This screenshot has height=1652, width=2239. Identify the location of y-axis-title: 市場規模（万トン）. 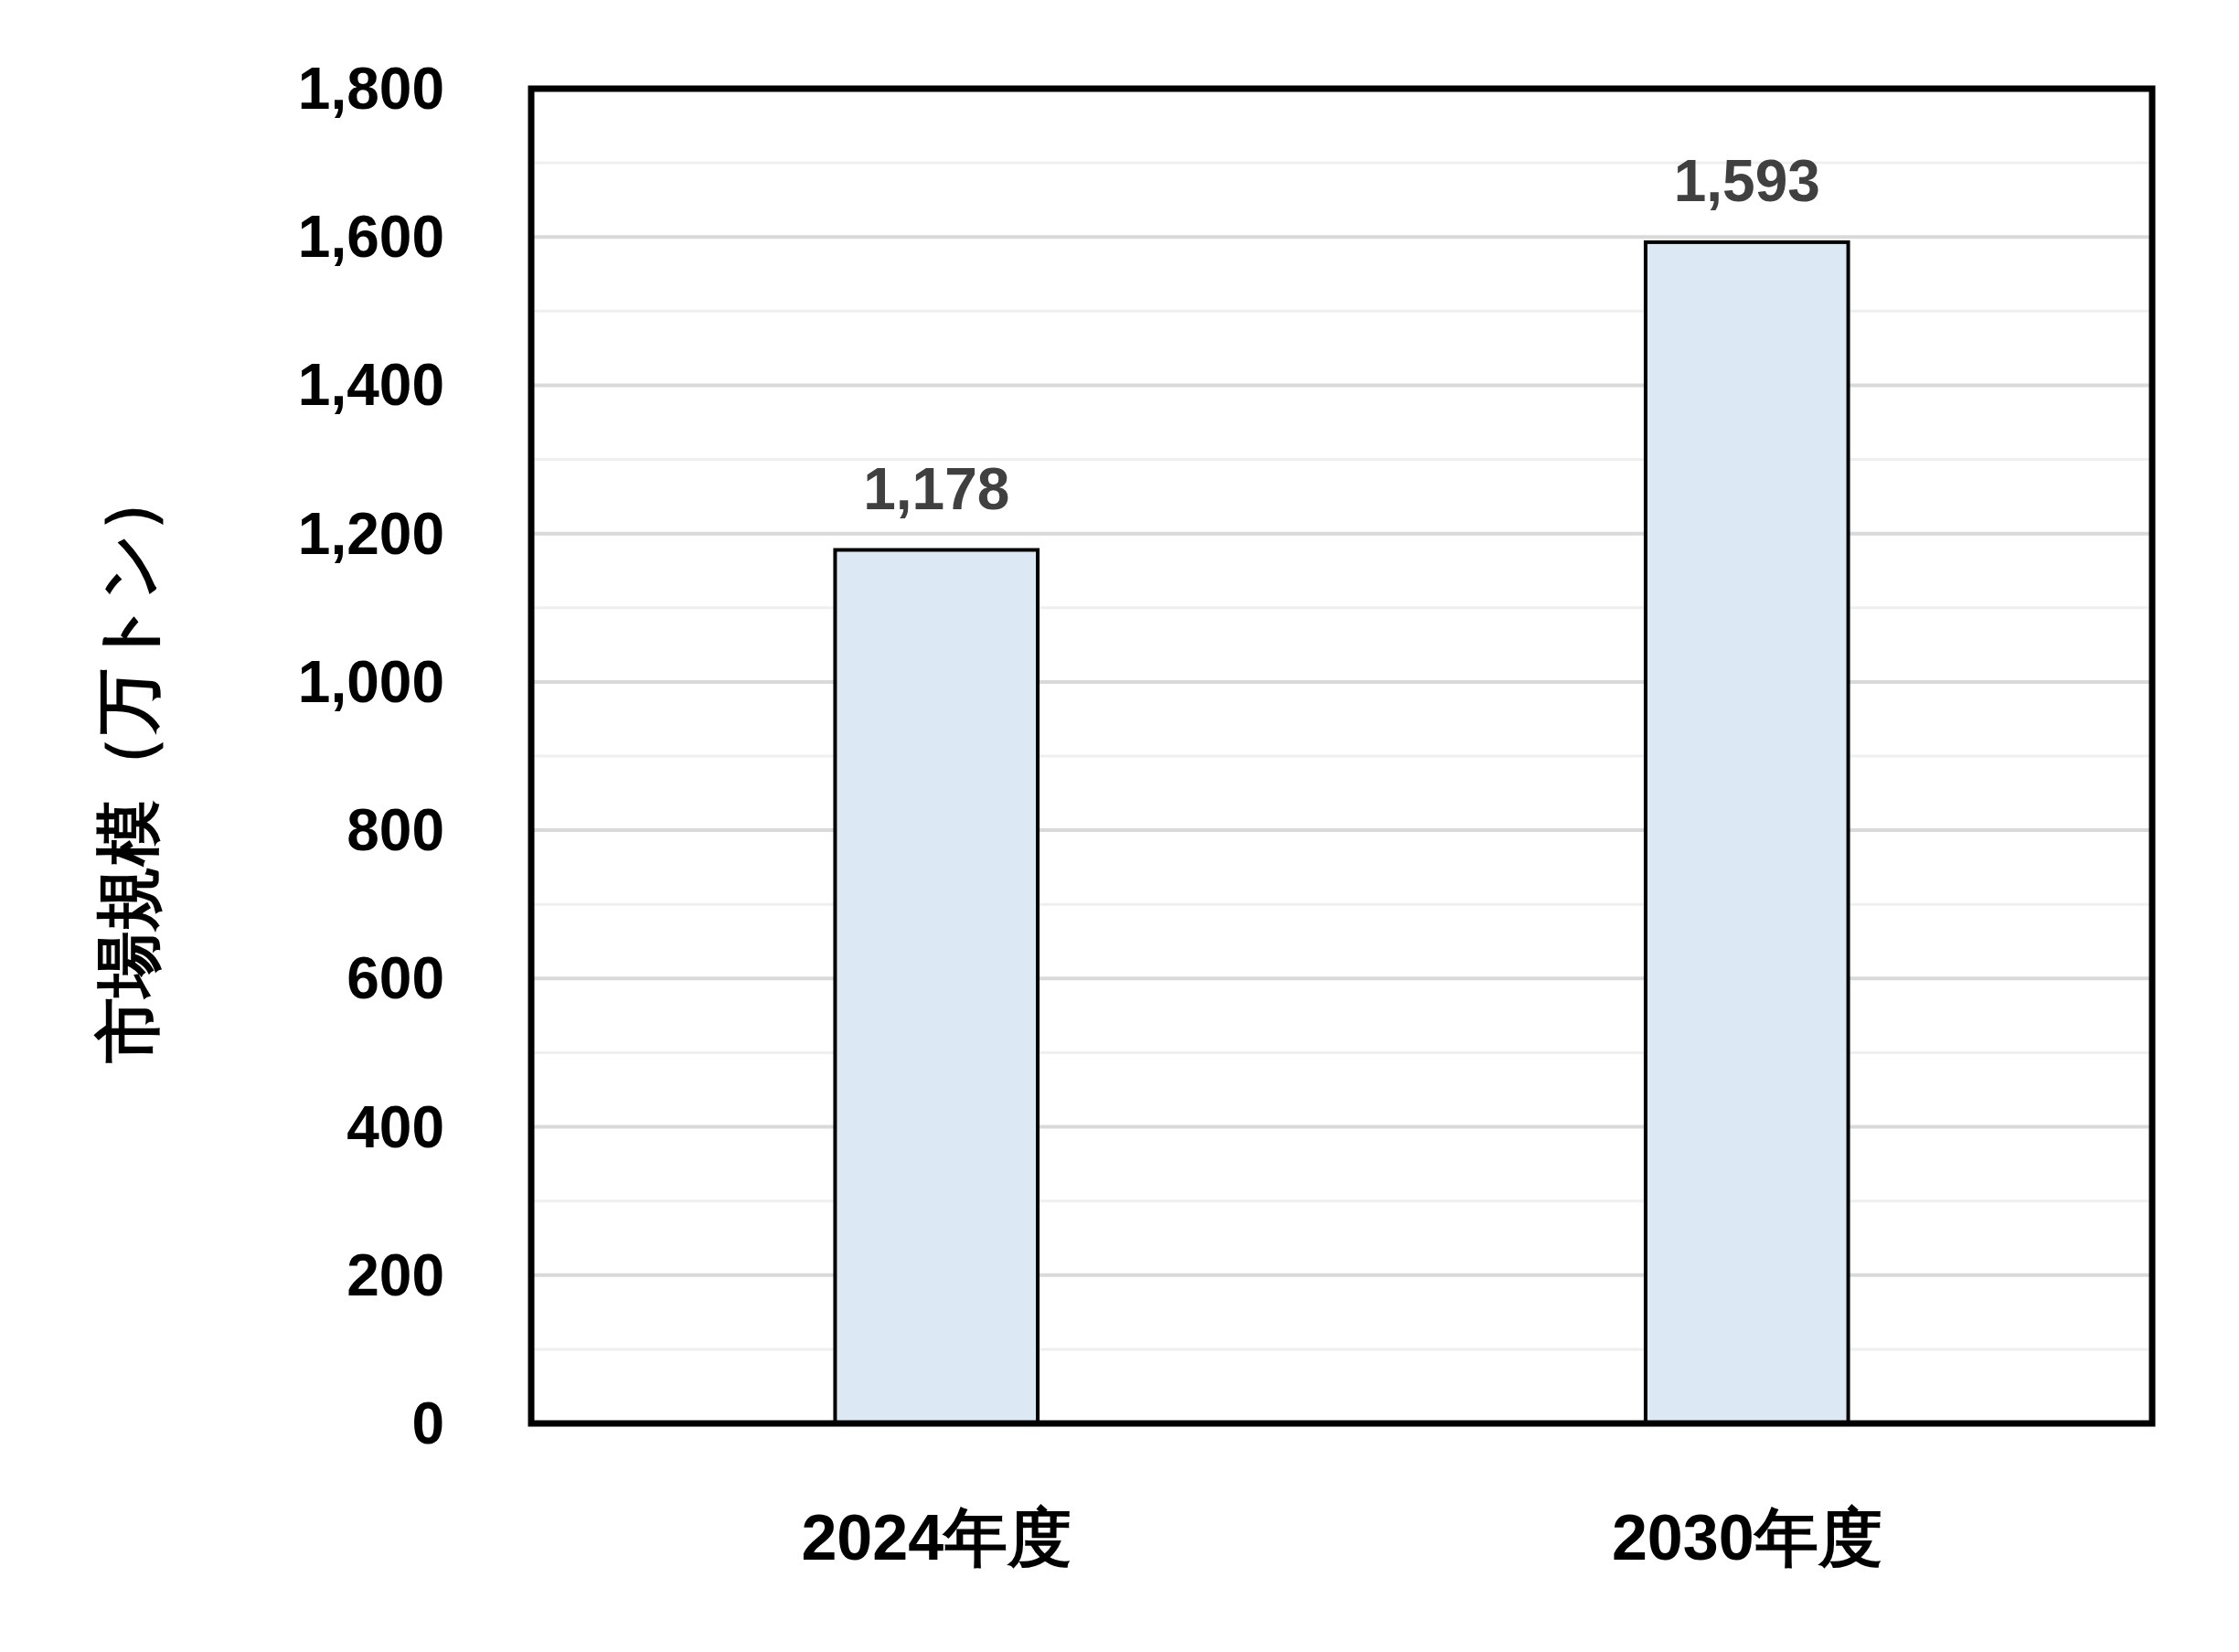
(128, 766).